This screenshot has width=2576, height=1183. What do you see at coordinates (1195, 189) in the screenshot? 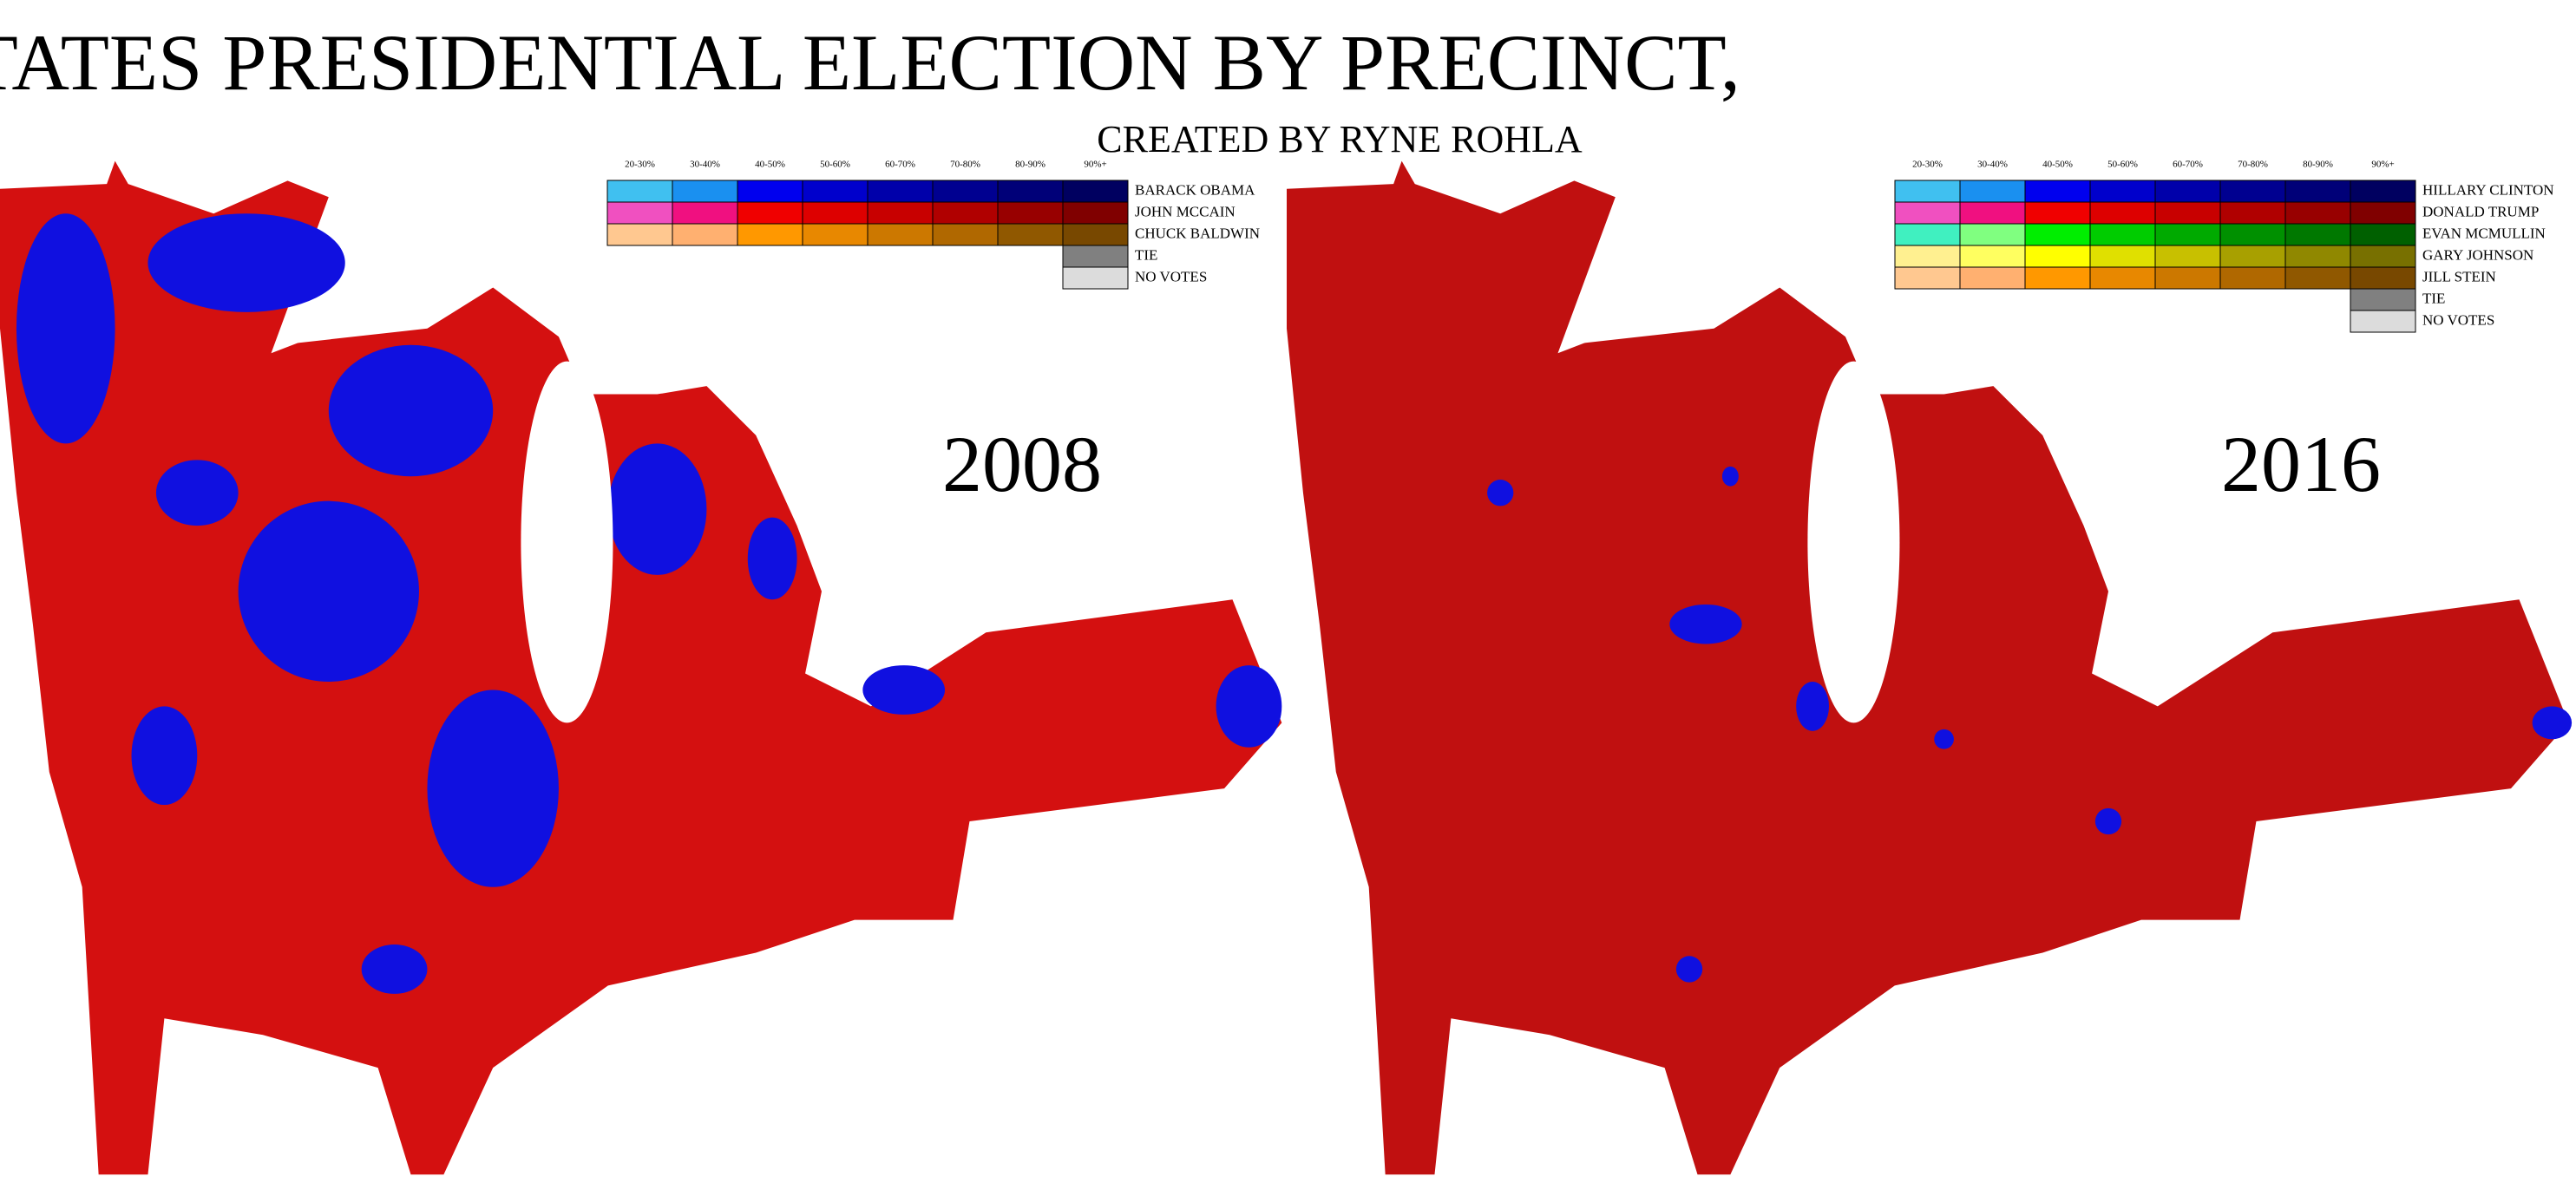
I see `candidate-name: BARACK OBAMA` at bounding box center [1195, 189].